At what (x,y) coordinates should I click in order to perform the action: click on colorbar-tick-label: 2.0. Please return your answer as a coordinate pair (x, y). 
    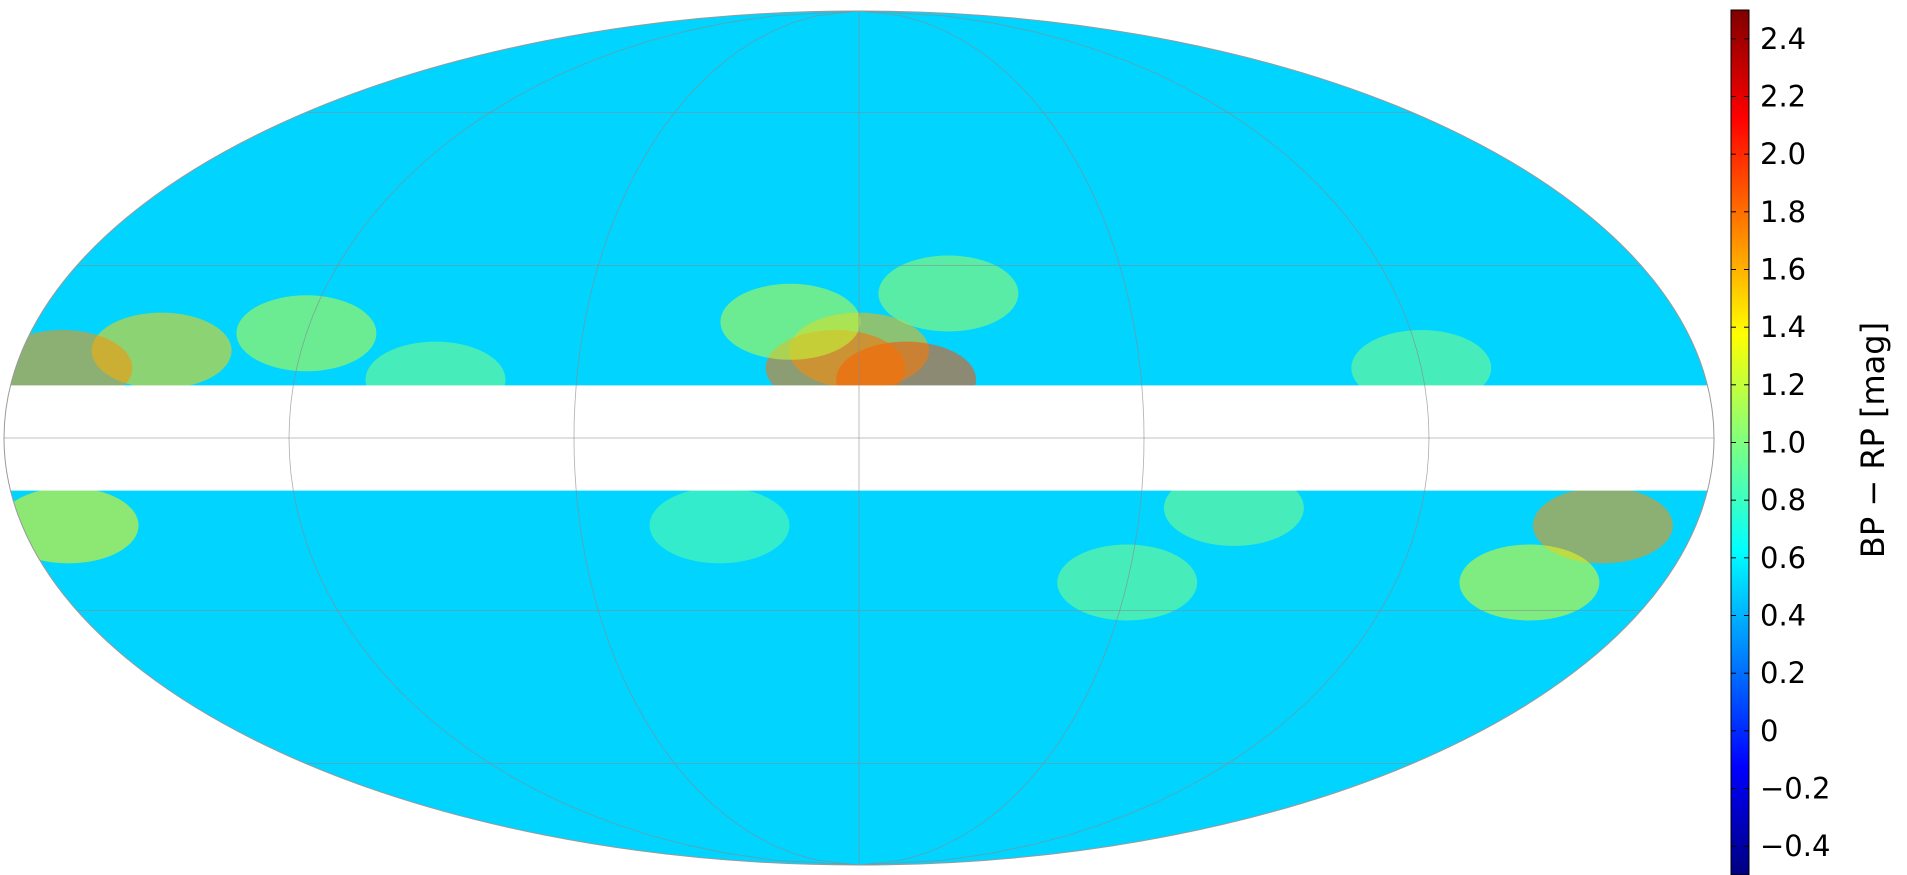
    Looking at the image, I should click on (1783, 154).